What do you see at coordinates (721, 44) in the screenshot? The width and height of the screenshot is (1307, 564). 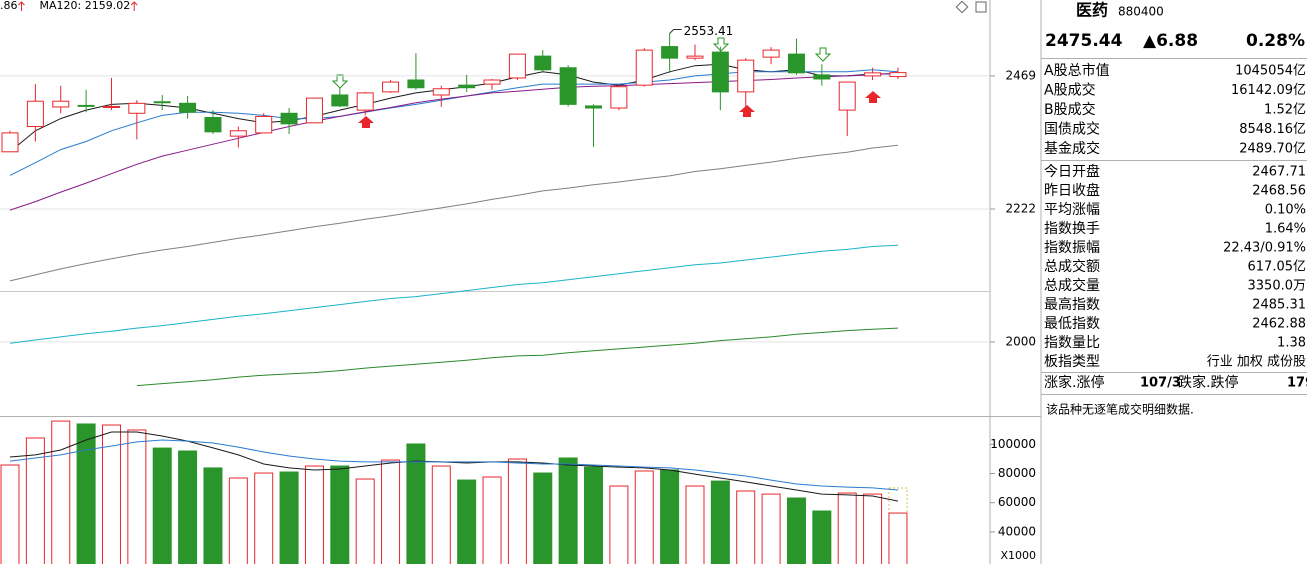 I see `sell-signal` at bounding box center [721, 44].